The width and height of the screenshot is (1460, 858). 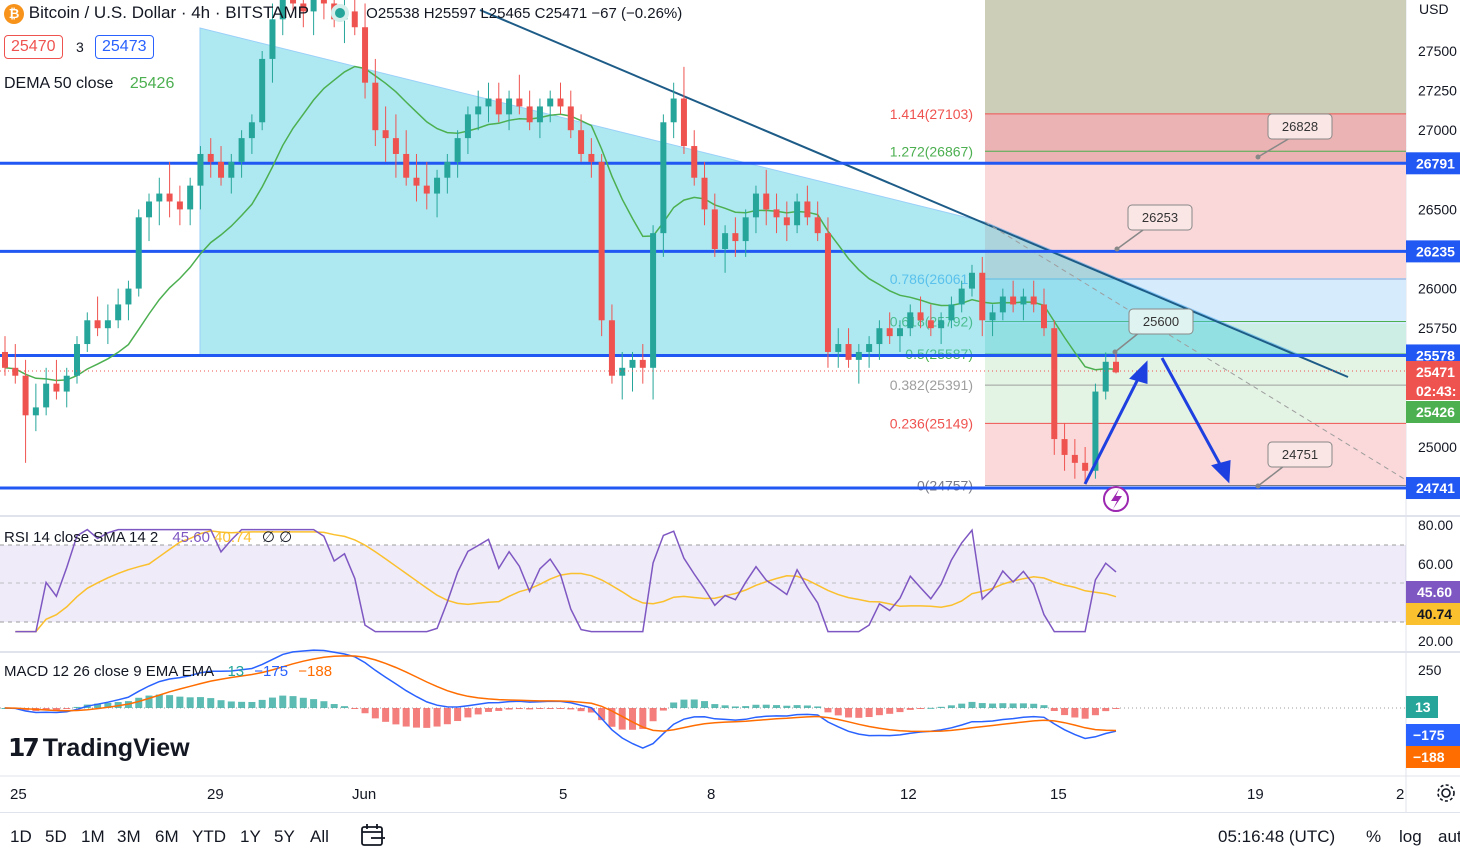 I want to click on currency-selector: USD, so click(x=1434, y=9).